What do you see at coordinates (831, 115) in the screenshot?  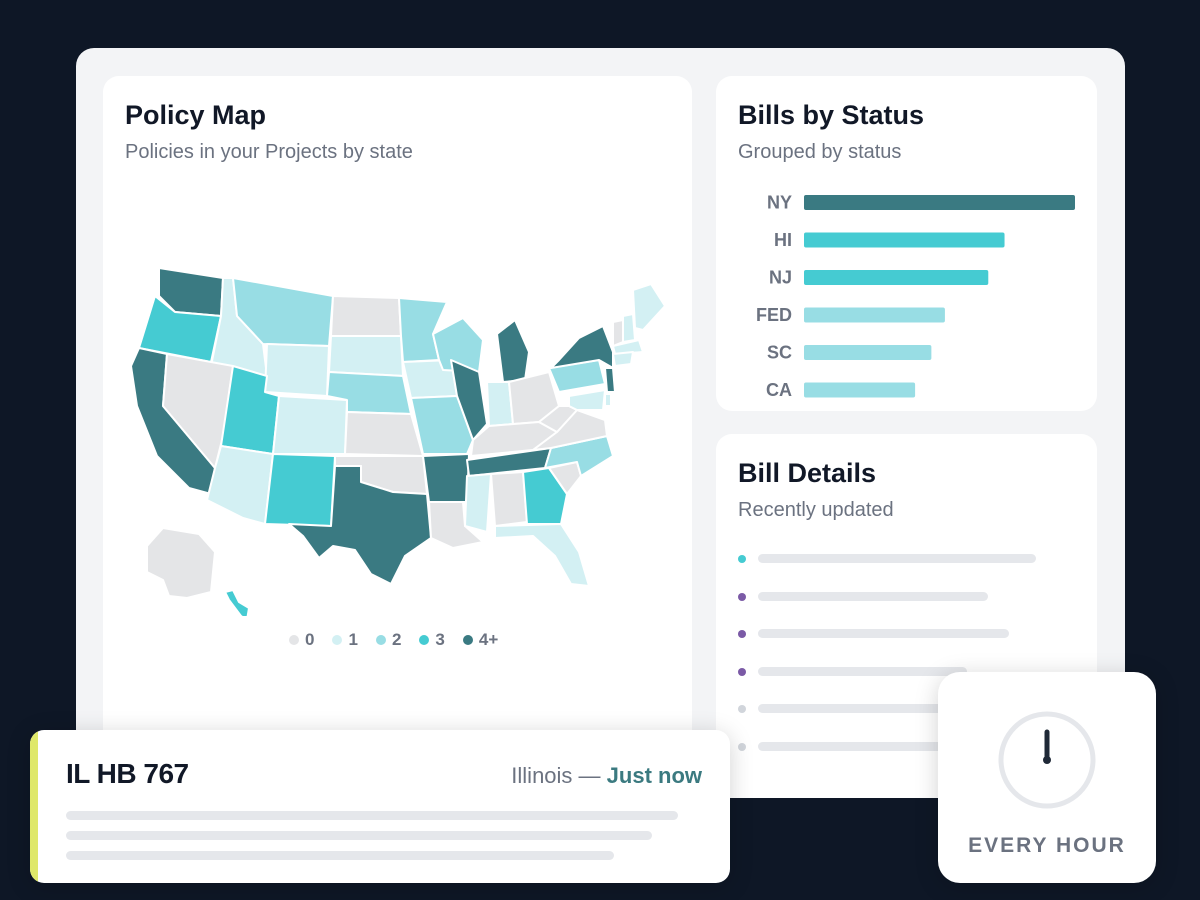 I see `bills-by-status-title: Bills by Status` at bounding box center [831, 115].